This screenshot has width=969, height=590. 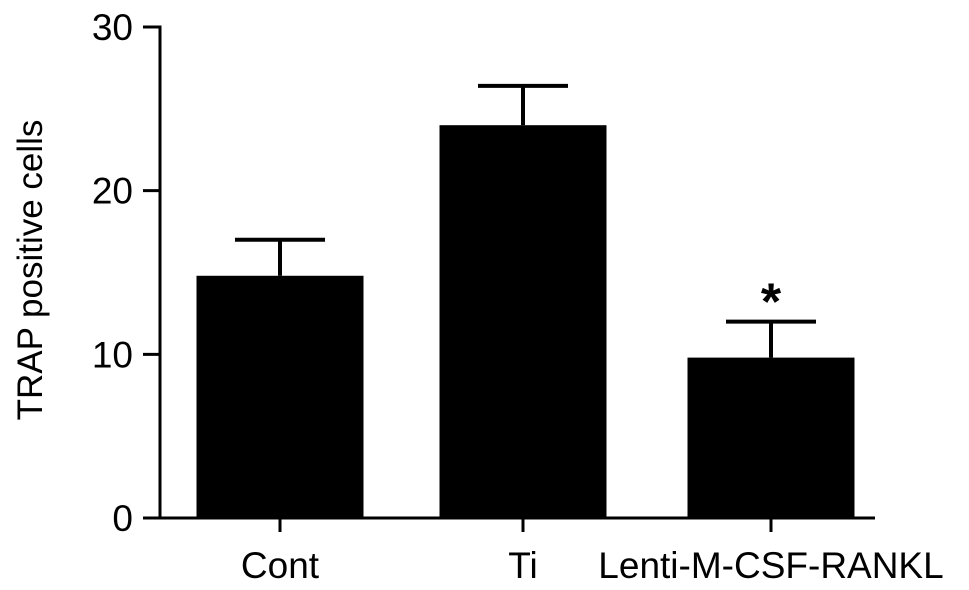 I want to click on significance-marker: *, so click(x=771, y=303).